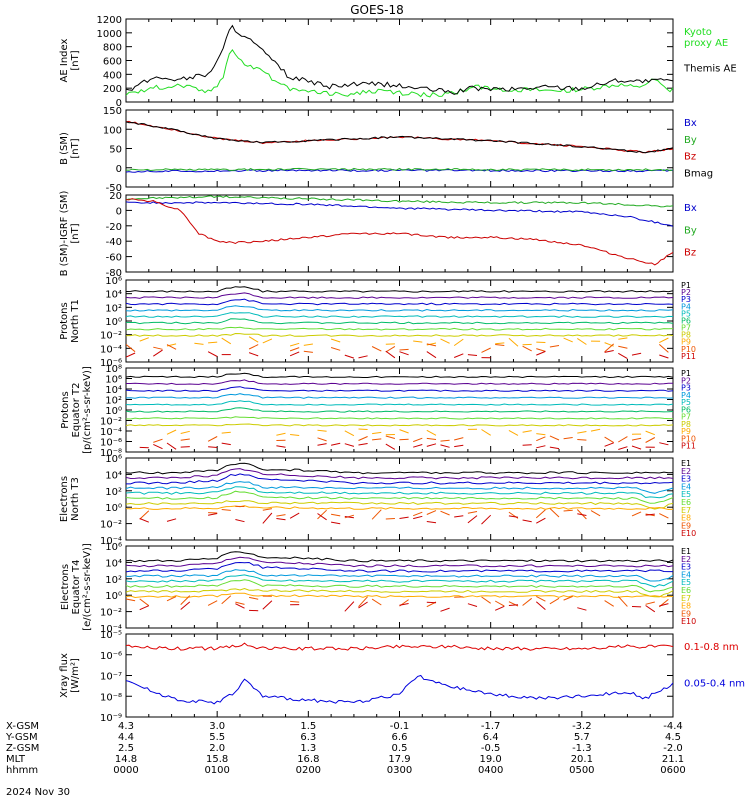 The image size is (750, 800). What do you see at coordinates (126, 726) in the screenshot?
I see `xaxis-row-value: 4.3` at bounding box center [126, 726].